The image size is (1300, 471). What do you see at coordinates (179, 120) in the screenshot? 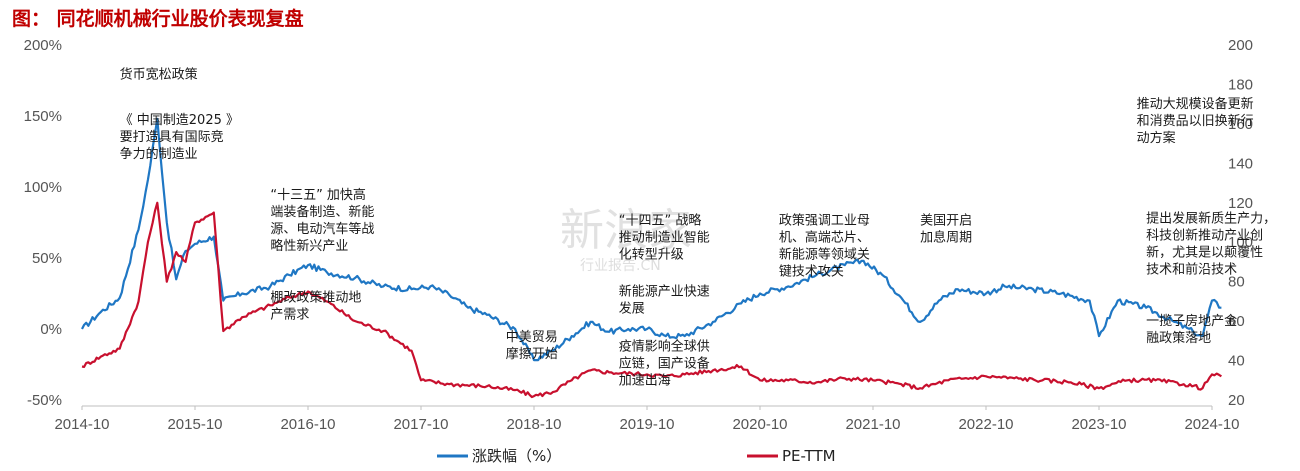
I see `annotation-line: 《 中国制造2025 》` at bounding box center [179, 120].